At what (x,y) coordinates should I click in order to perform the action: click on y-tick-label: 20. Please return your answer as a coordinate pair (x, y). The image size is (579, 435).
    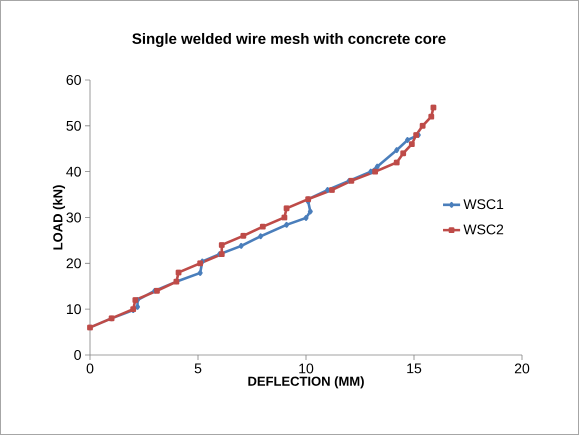
    Looking at the image, I should click on (73, 263).